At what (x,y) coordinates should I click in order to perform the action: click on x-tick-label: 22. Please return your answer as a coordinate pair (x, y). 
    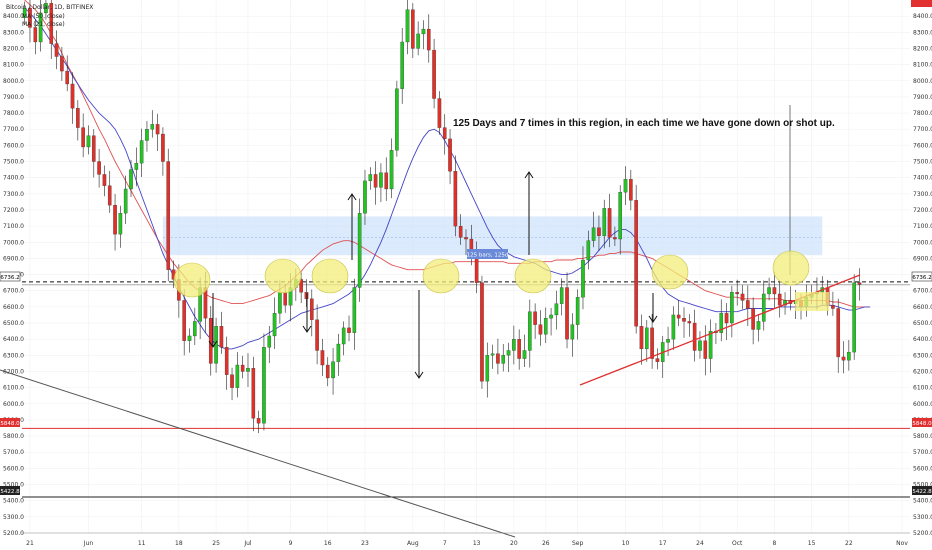
    Looking at the image, I should click on (849, 543).